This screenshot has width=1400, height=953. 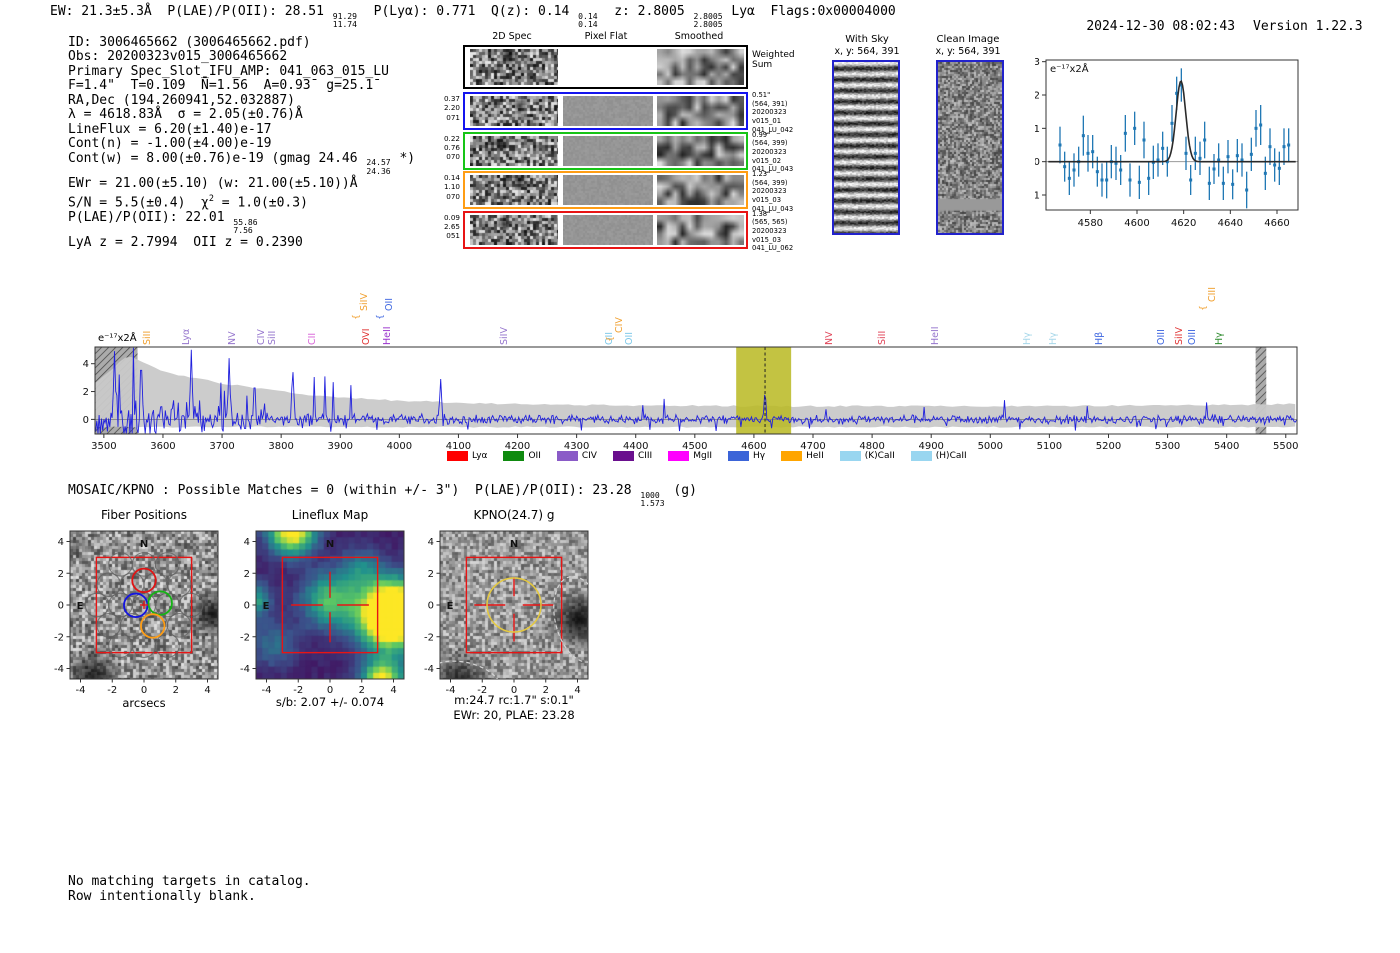 What do you see at coordinates (514, 715) in the screenshot?
I see `kpno-xlabel-2: EWr: 20, PLAE: 23.28` at bounding box center [514, 715].